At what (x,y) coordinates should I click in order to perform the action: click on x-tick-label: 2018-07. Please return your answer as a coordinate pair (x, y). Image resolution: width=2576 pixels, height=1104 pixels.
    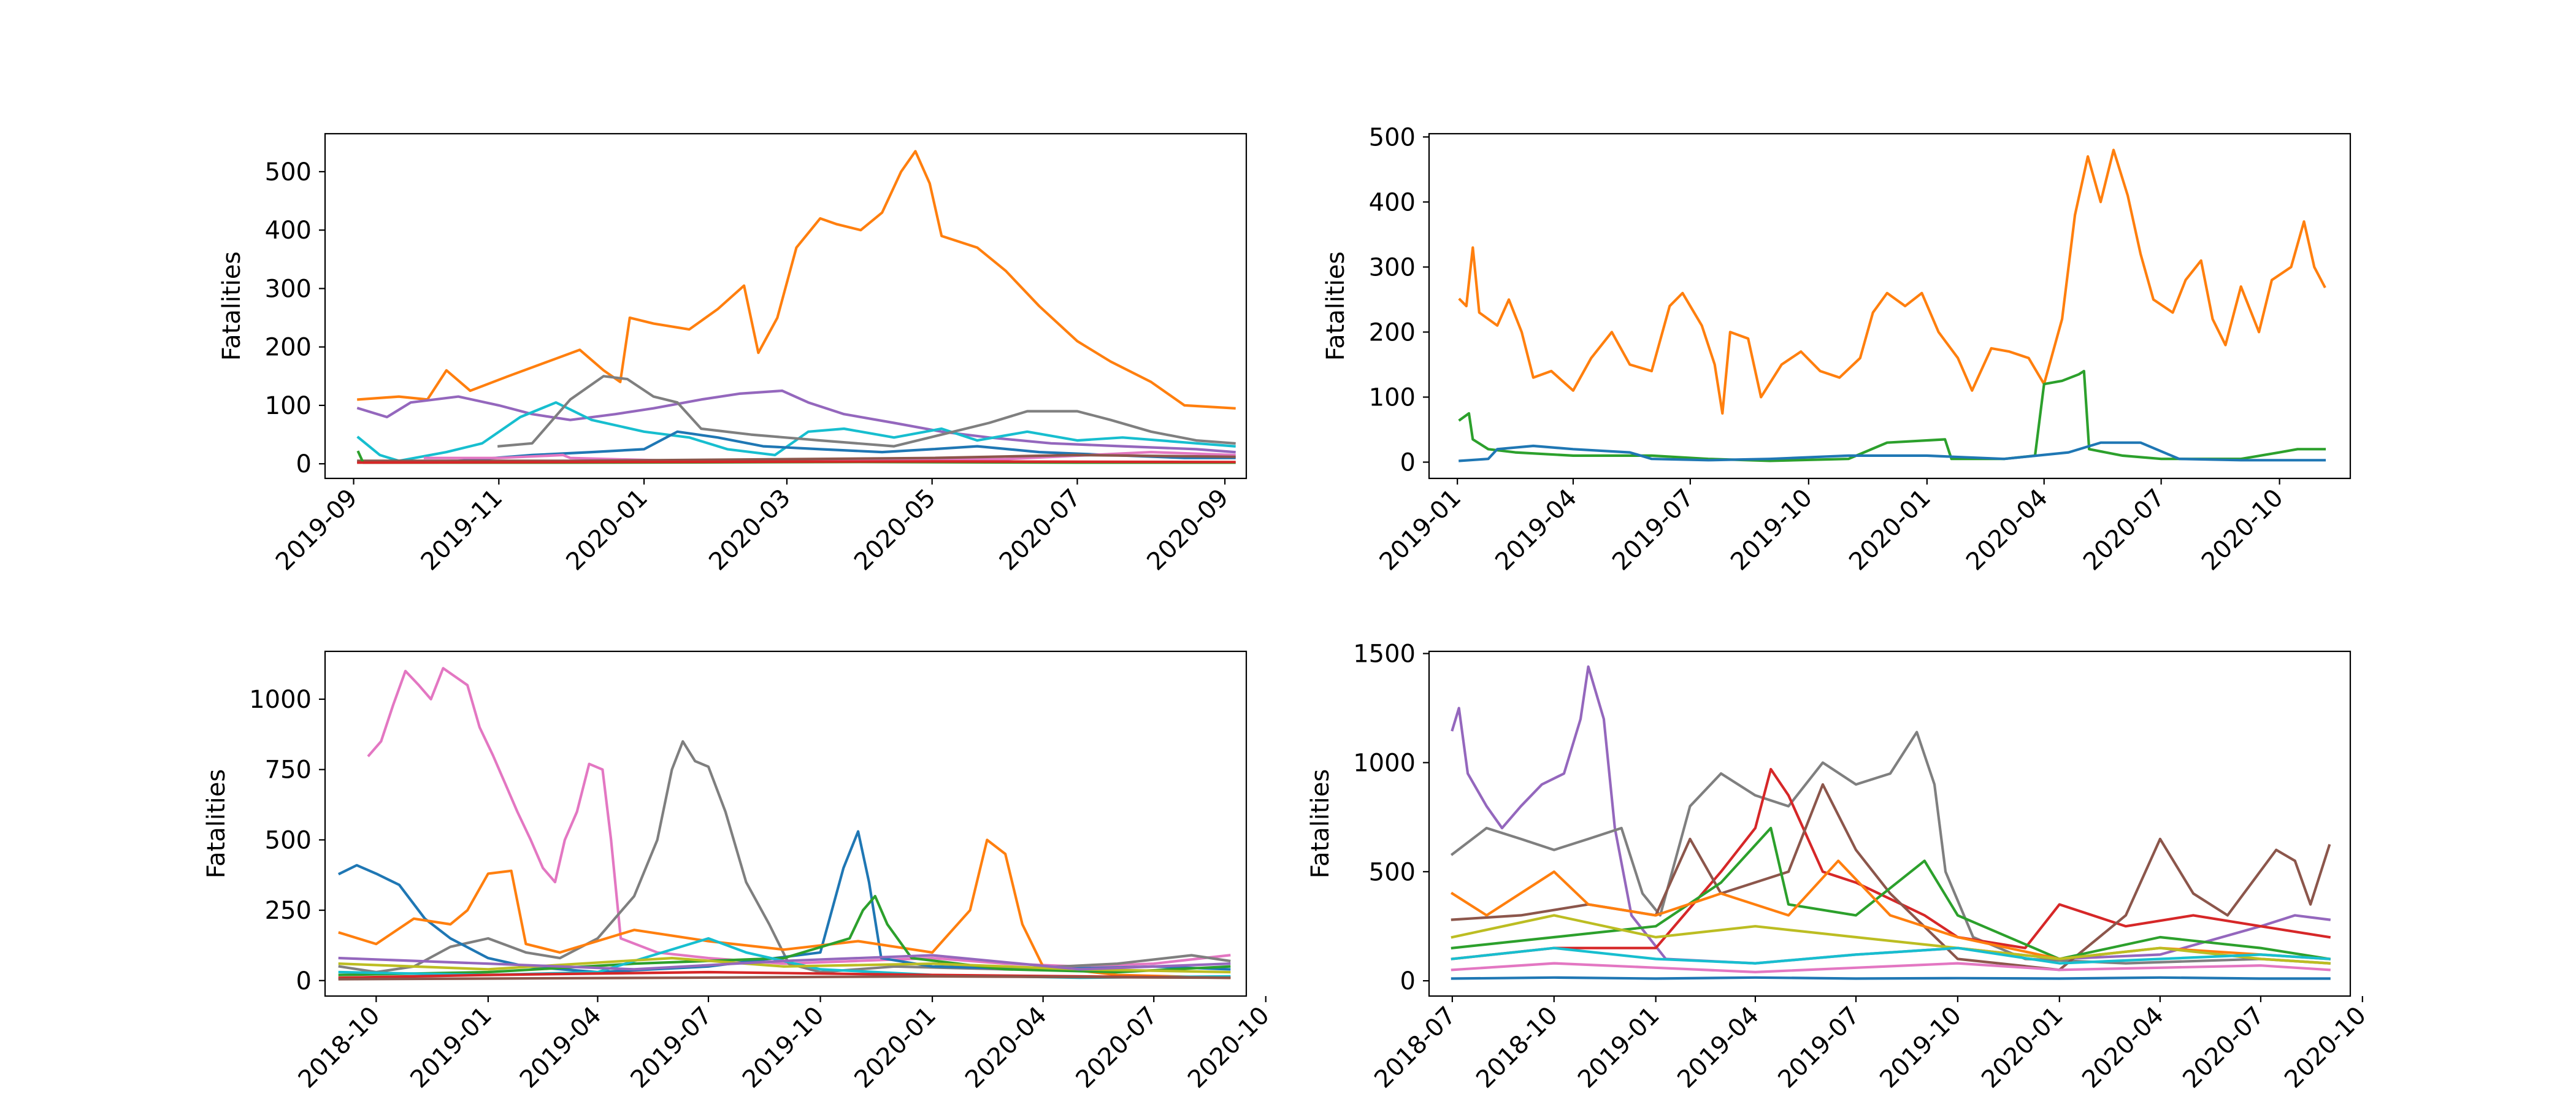
    Looking at the image, I should click on (1415, 1048).